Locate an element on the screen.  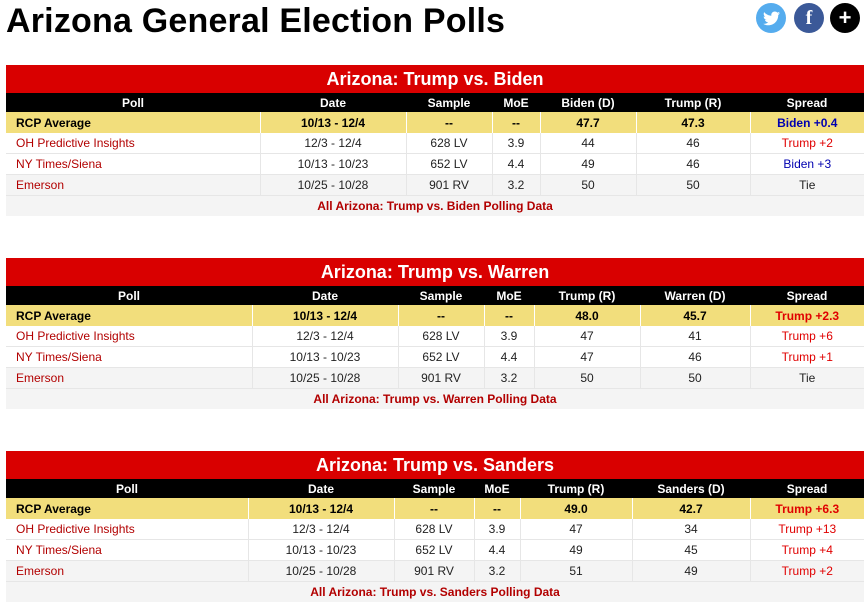
candidate-b-cell: 41 is located at coordinates (694, 336).